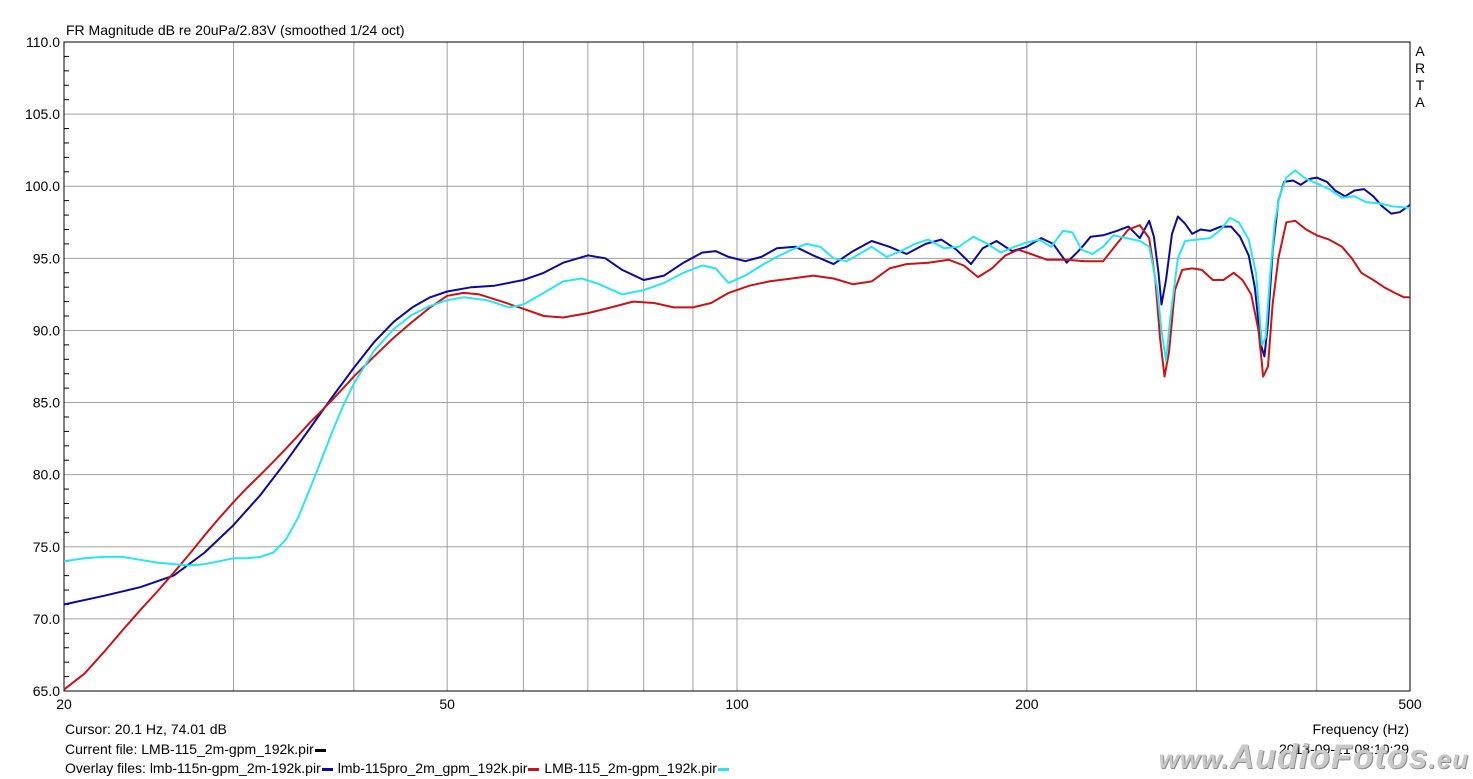 This screenshot has width=1473, height=779. What do you see at coordinates (46, 258) in the screenshot?
I see `y-tick-label-6: 95.0` at bounding box center [46, 258].